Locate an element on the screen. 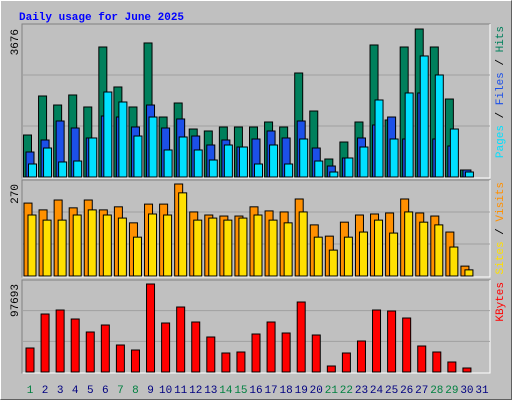 Image resolution: width=512 pixels, height=400 pixels. legend-entry: Files is located at coordinates (501, 88).